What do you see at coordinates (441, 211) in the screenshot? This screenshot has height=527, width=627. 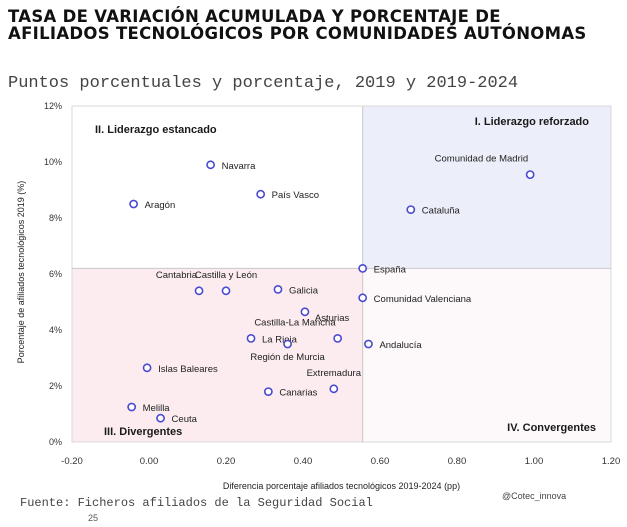 I see `data-label: Cataluña` at bounding box center [441, 211].